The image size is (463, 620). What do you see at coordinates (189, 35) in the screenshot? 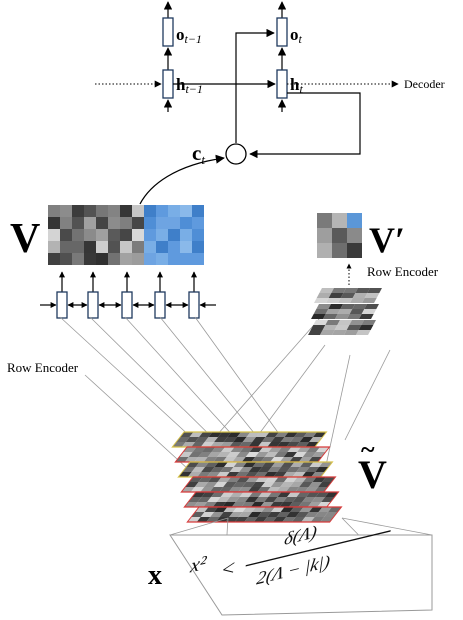
I see `output-prev-label: ot−1` at bounding box center [189, 35].